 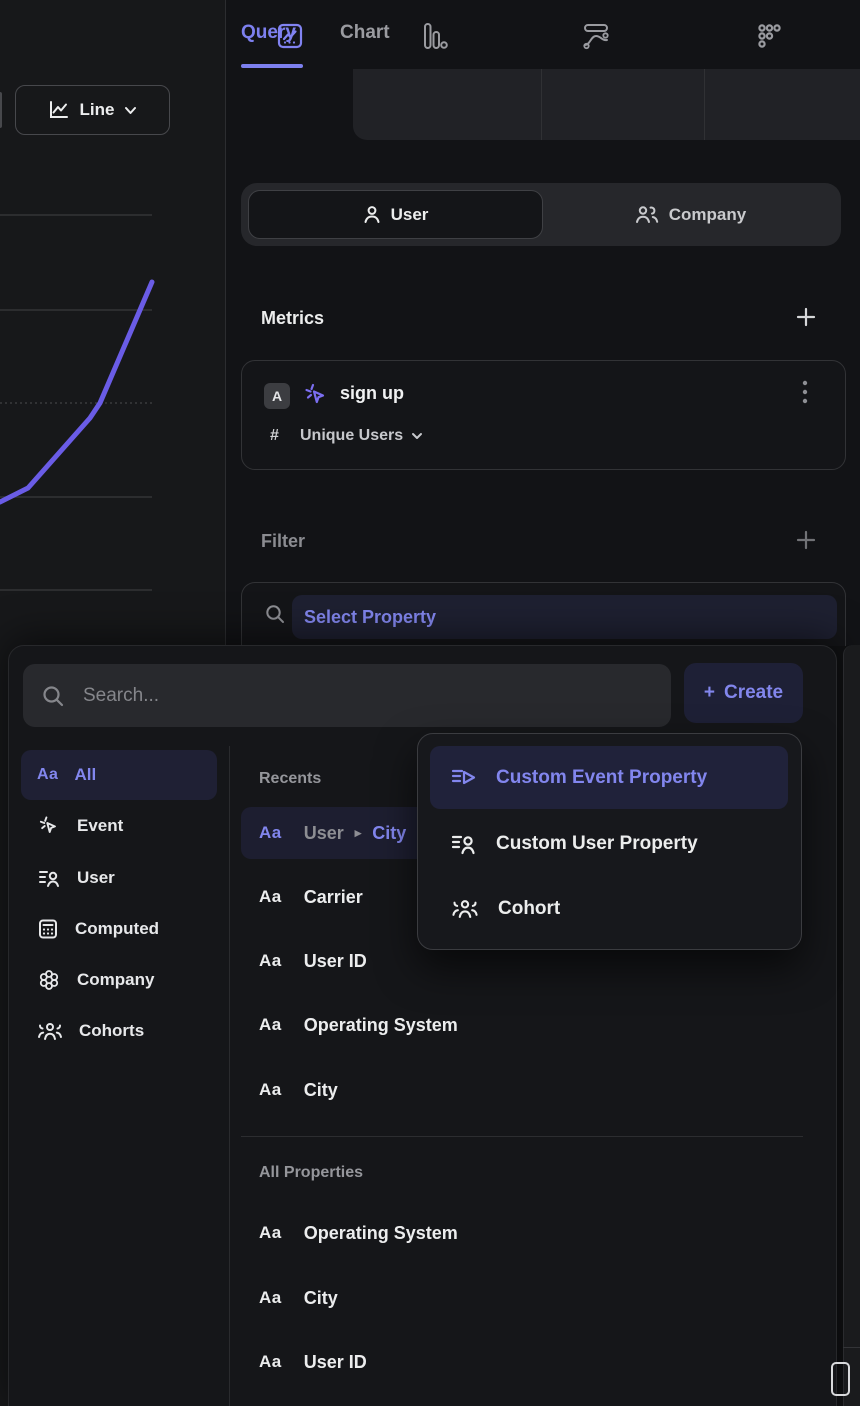 I want to click on menu-item-custom-user-property: Custom User Property, so click(x=609, y=843).